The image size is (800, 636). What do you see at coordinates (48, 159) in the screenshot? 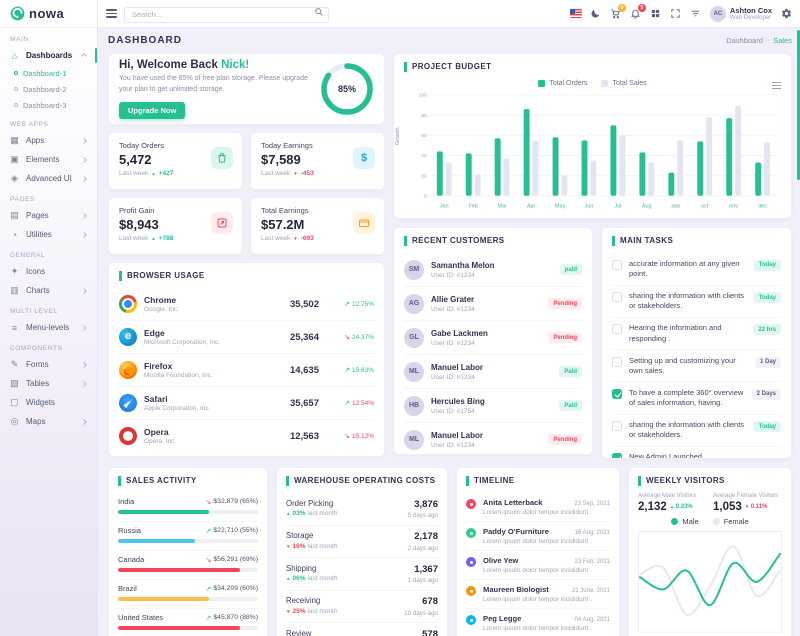
I see `sidebar-item-elements: ▣ Elements` at bounding box center [48, 159].